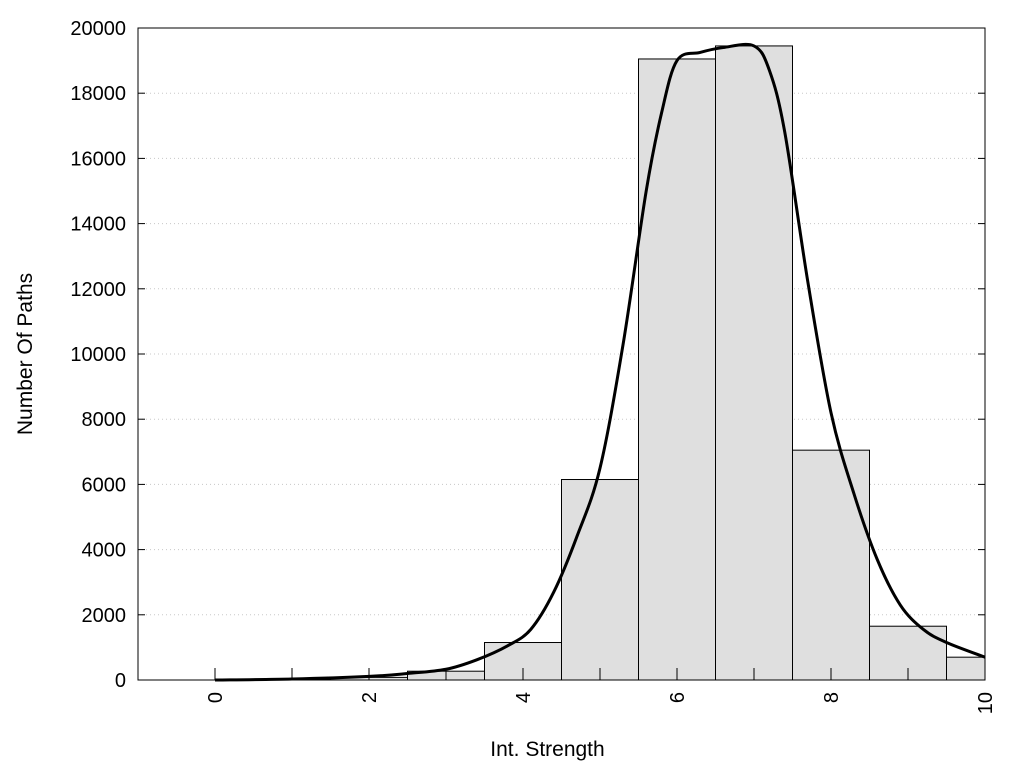 Image resolution: width=1024 pixels, height=768 pixels. Describe the element at coordinates (216, 697) in the screenshot. I see `x-tick-label: 0` at that location.